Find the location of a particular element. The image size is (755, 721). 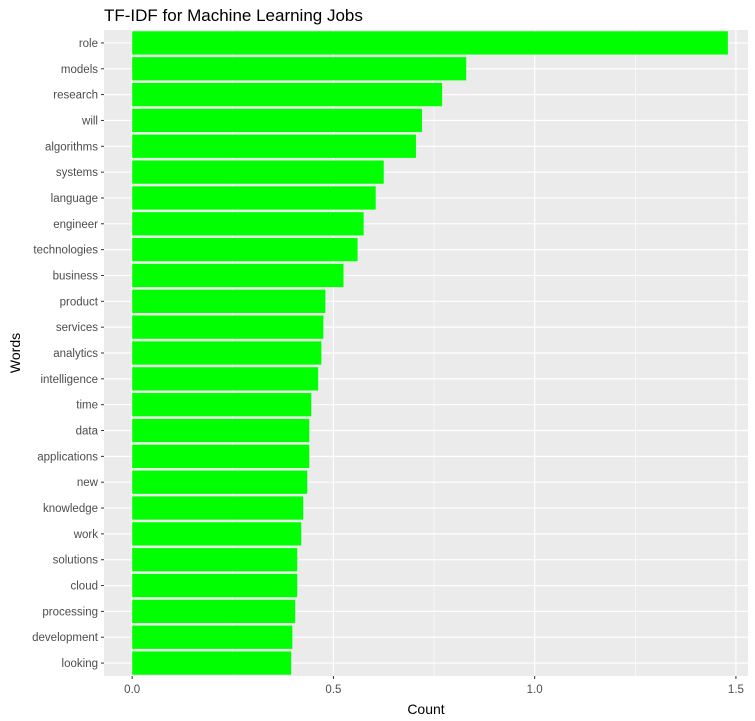

y-tick-label: models is located at coordinates (79, 70).